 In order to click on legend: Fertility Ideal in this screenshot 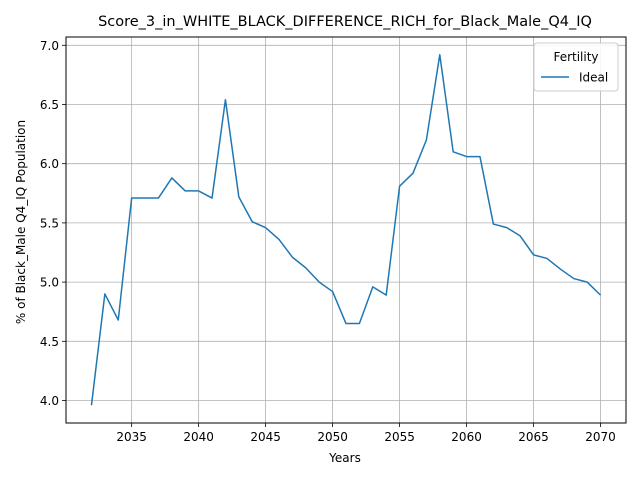, I will do `click(576, 67)`.